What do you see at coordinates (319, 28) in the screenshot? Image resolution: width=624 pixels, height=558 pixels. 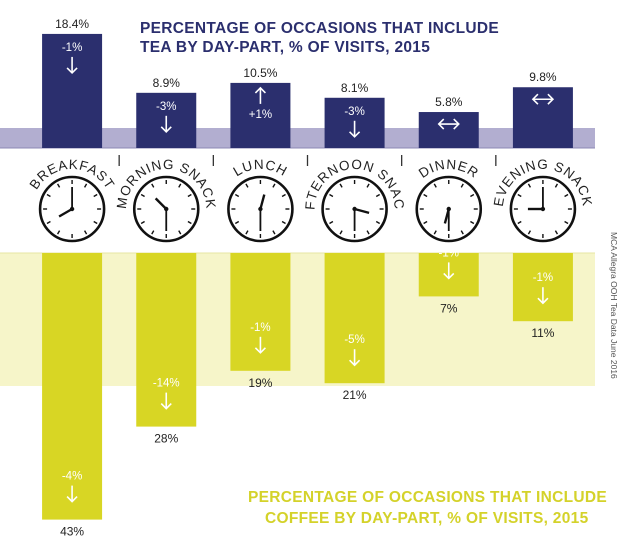 I see `tea-chart-title-line1: PERCENTAGE OF OCCASIONS THAT INCLUDE` at bounding box center [319, 28].